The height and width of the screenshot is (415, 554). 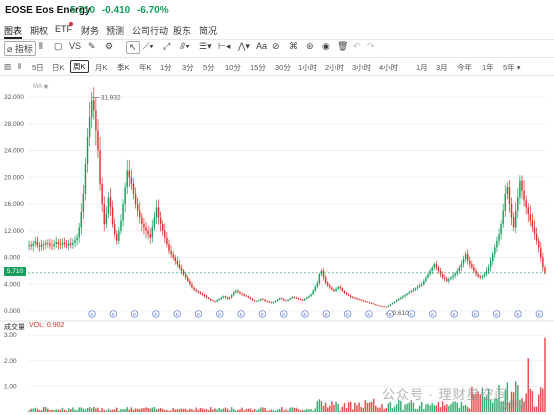 I want to click on fib-tool-icon: ☰▾, so click(x=205, y=46).